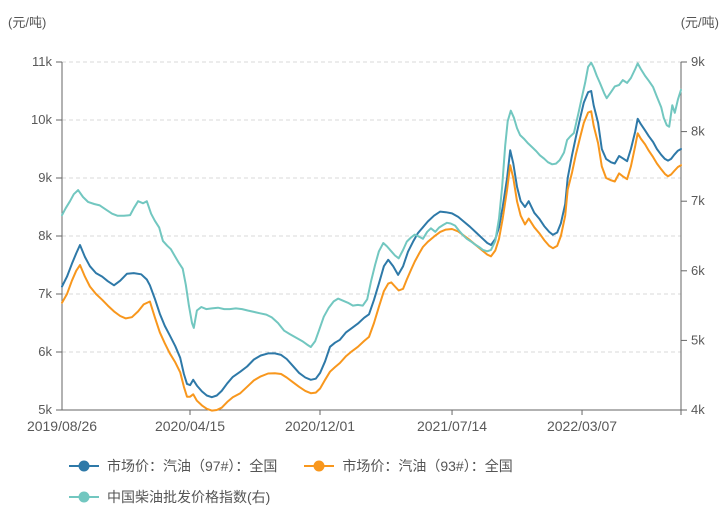 Image resolution: width=727 pixels, height=529 pixels. I want to click on legend-item-2: 中国柴油批发价格指数(右), so click(169, 497).